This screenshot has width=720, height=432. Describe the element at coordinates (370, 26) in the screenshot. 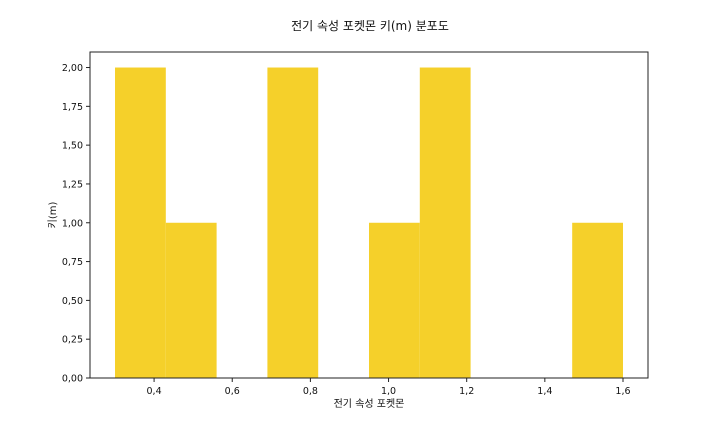

I see `chart-title: 전기 속성 포켓몬 키(m) 분포도` at that location.